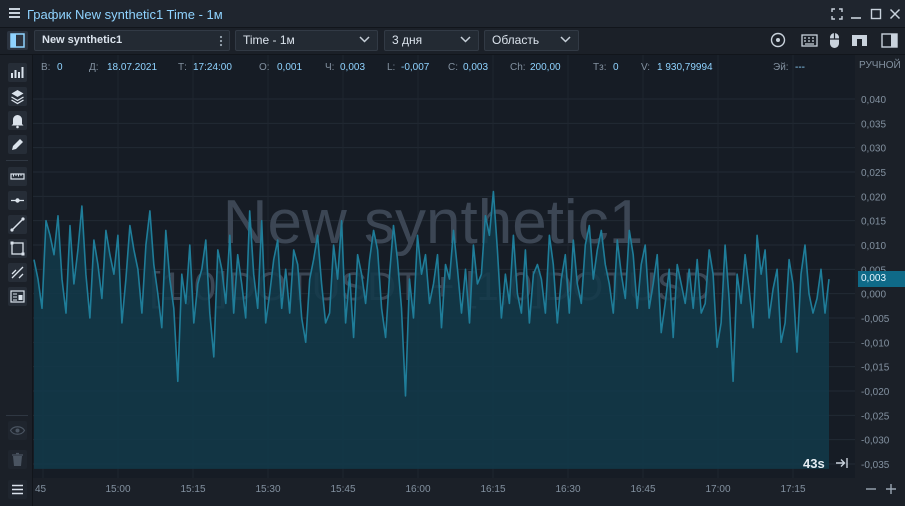 This screenshot has width=905, height=506. Describe the element at coordinates (17, 120) in the screenshot. I see `alert-bell-icon` at that location.